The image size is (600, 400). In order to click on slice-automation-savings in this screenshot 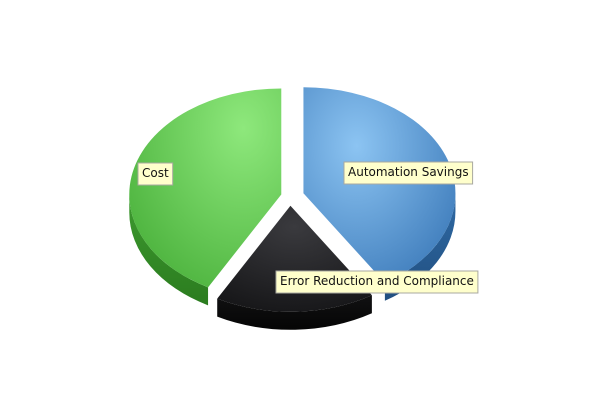, I will do `click(379, 185)`.